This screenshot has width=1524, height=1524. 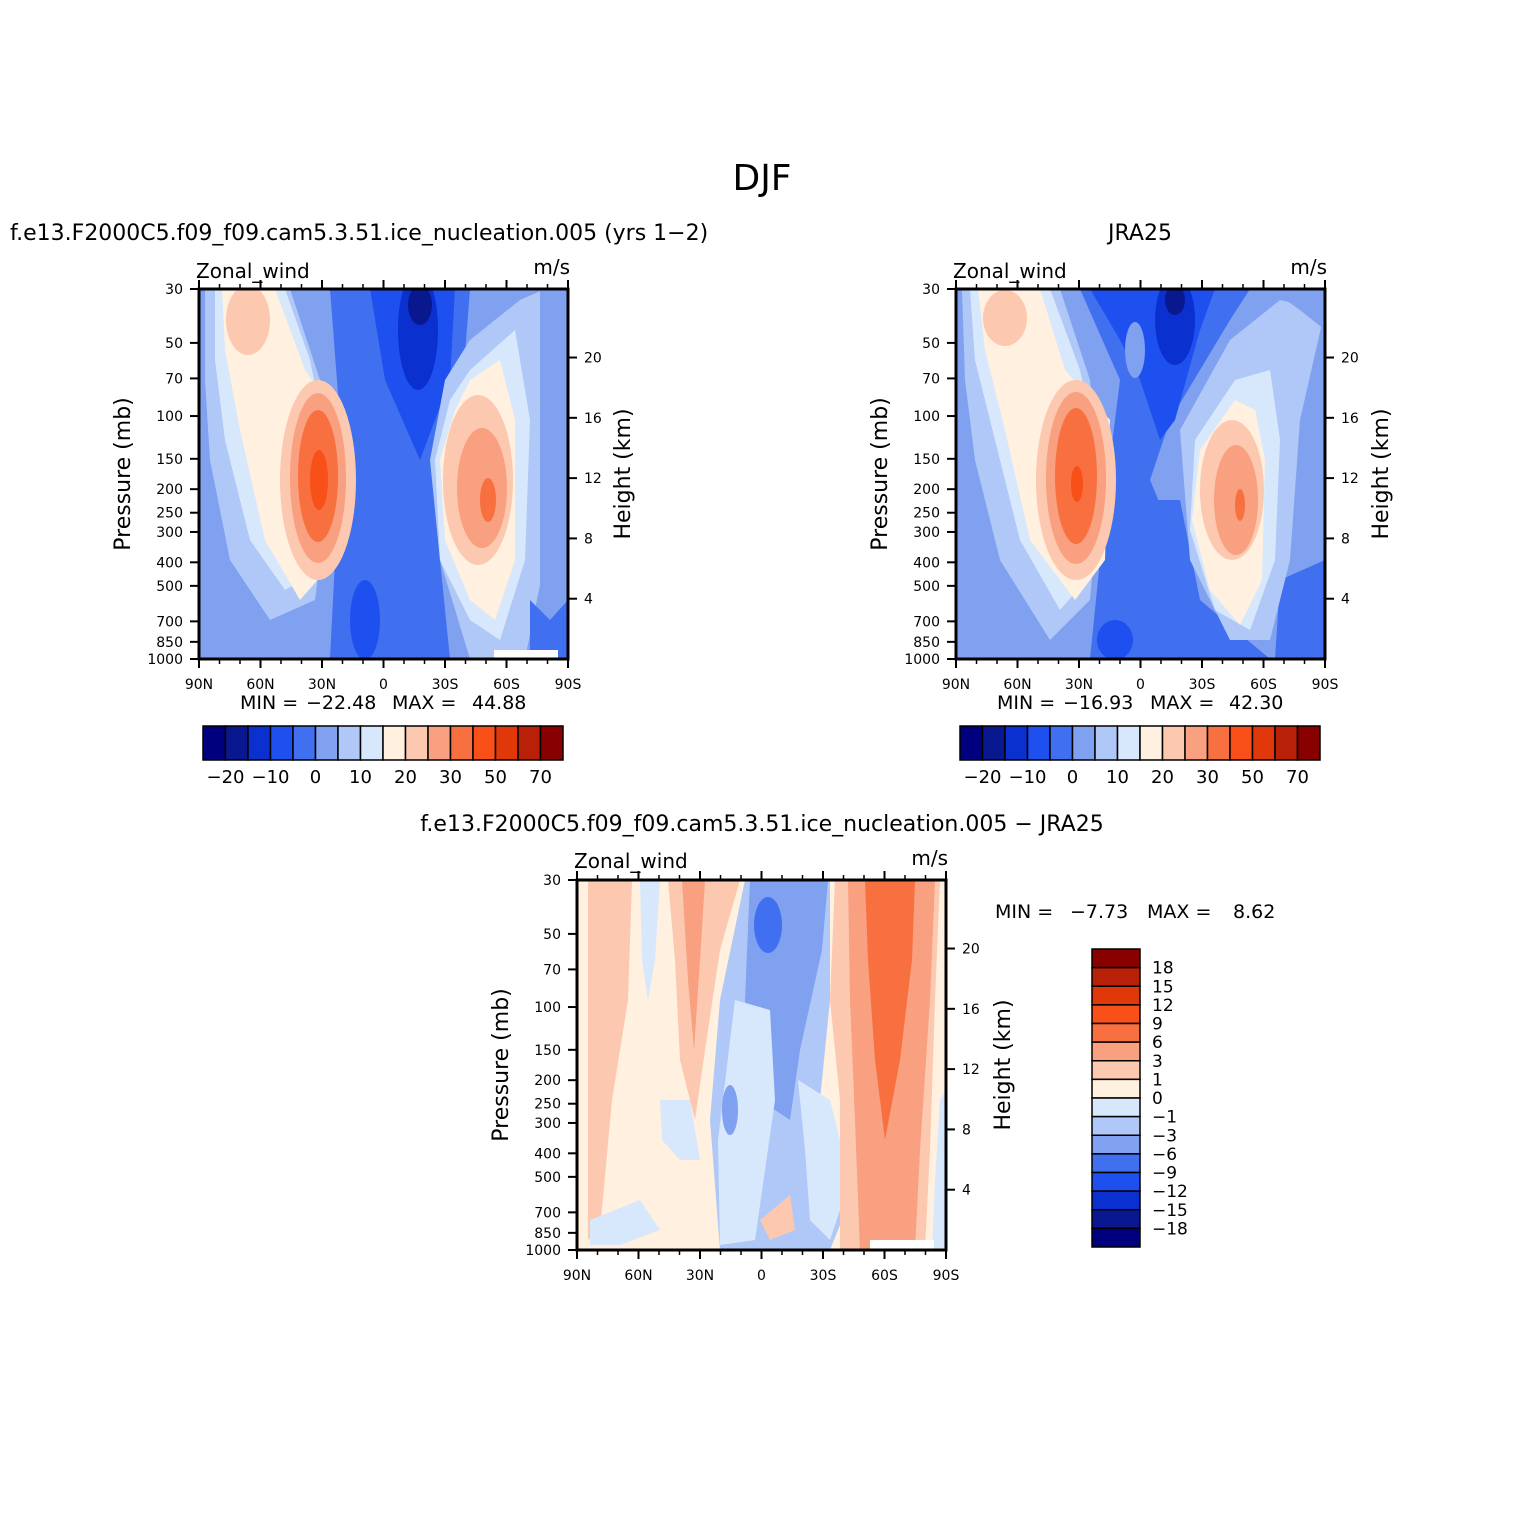 What do you see at coordinates (1099, 912) in the screenshot?
I see `panel-diff-min-value: −7.73` at bounding box center [1099, 912].